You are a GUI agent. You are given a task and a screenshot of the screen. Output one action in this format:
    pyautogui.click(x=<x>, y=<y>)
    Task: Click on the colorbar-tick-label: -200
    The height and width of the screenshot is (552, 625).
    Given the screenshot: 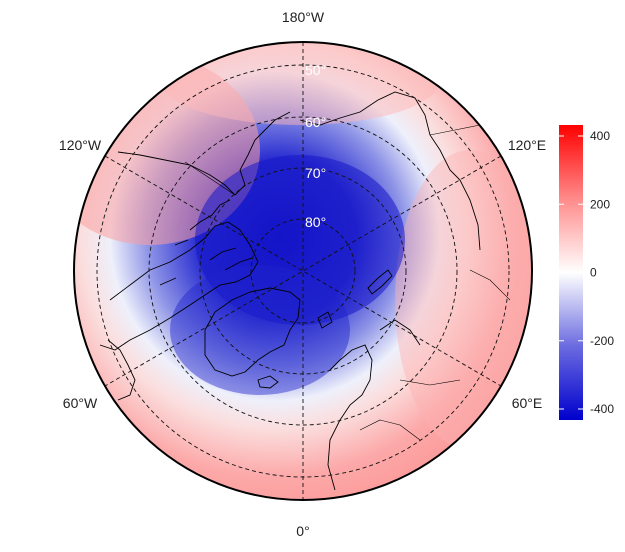 What is the action you would take?
    pyautogui.click(x=602, y=341)
    